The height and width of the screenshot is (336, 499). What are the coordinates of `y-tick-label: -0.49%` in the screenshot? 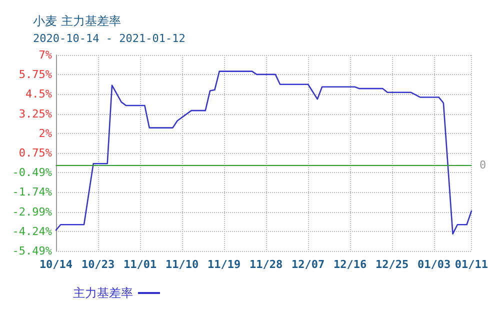 It's located at (32, 173).